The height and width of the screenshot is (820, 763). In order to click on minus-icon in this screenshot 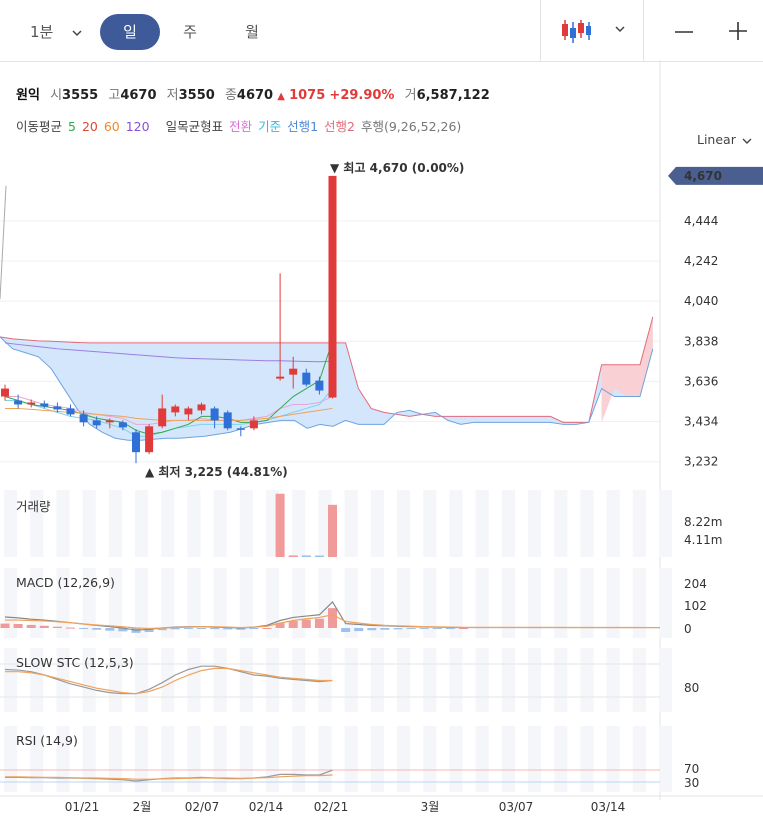, I will do `click(684, 32)`.